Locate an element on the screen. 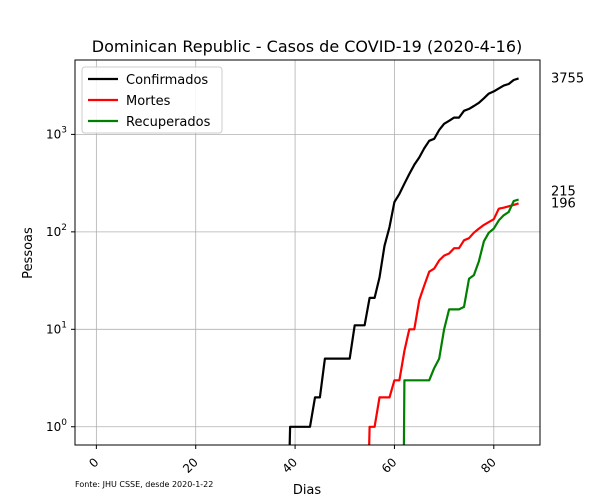  x-axis-label: Dias is located at coordinates (307, 490).